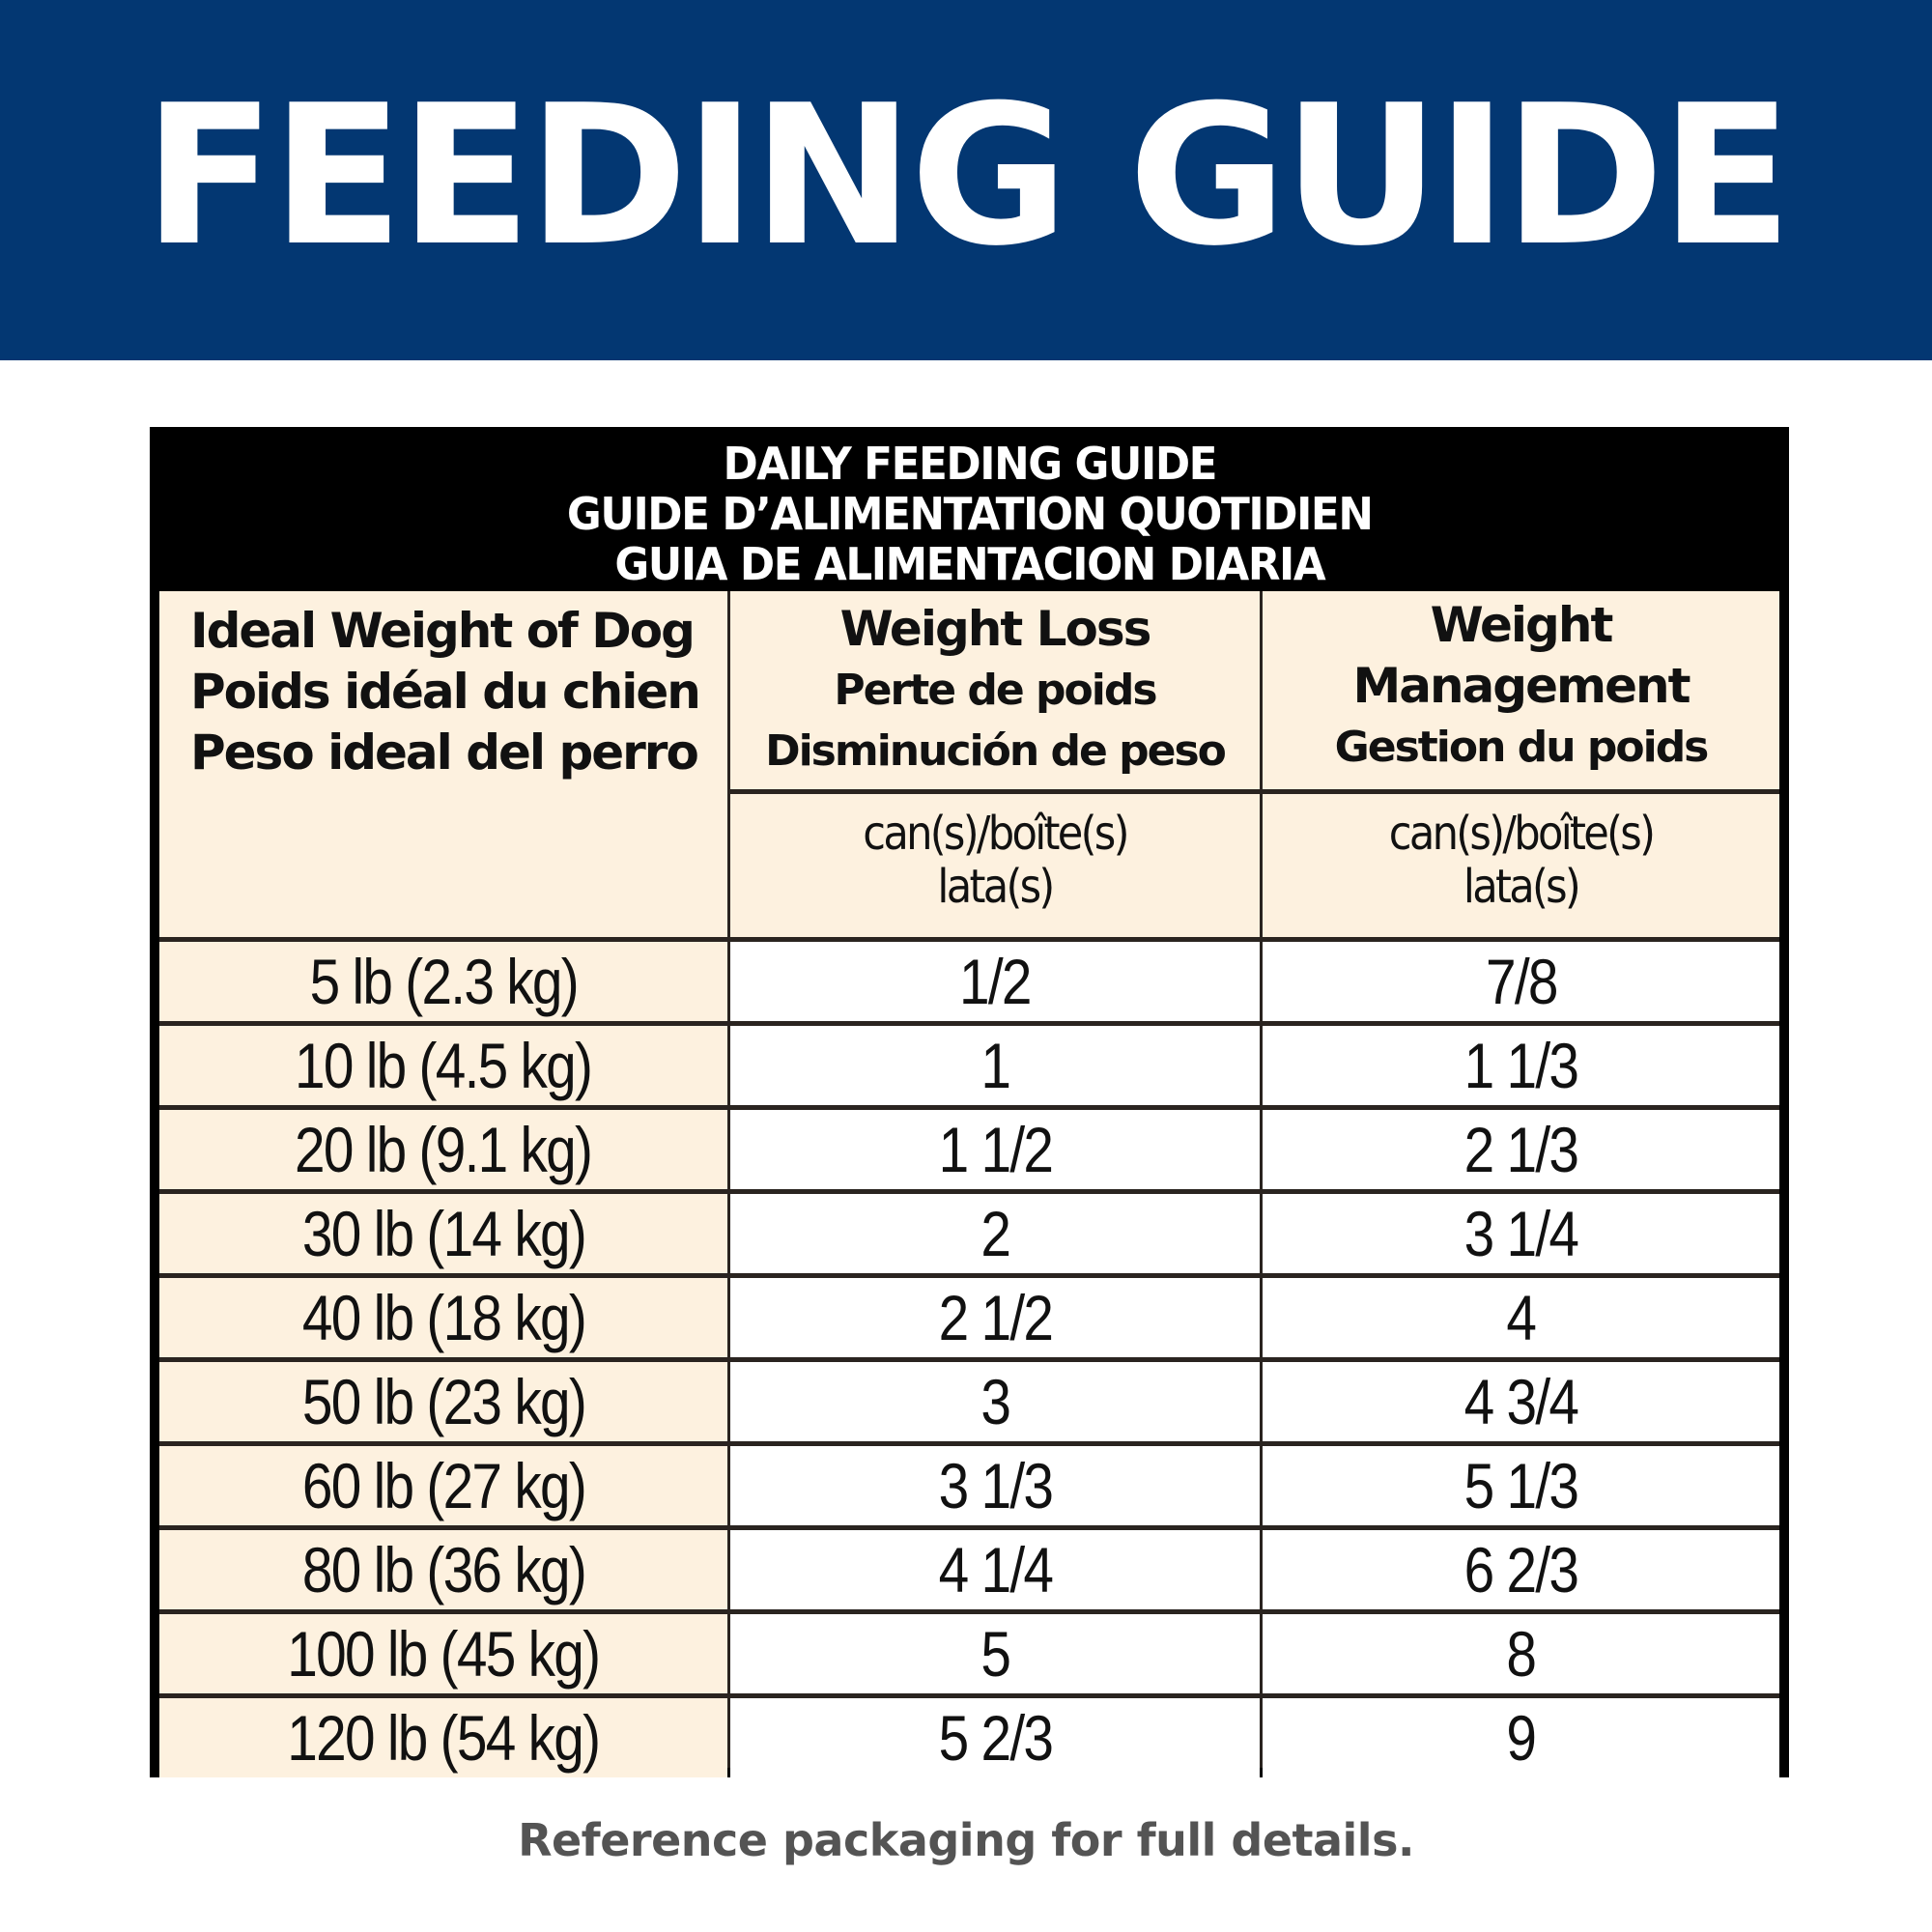 The height and width of the screenshot is (1932, 1932). Describe the element at coordinates (1521, 1569) in the screenshot. I see `weight-management-cell: 6 2/3` at that location.